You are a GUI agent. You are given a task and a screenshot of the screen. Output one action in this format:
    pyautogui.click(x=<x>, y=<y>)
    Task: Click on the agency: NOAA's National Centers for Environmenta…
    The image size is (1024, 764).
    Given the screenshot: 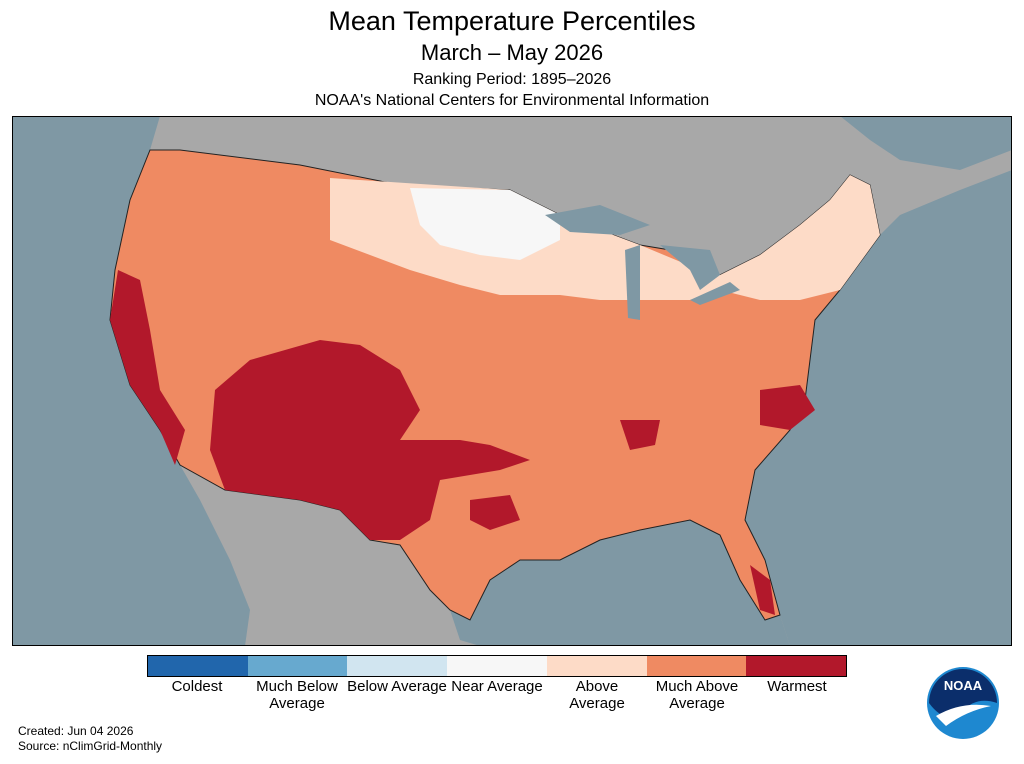 What is the action you would take?
    pyautogui.click(x=512, y=100)
    